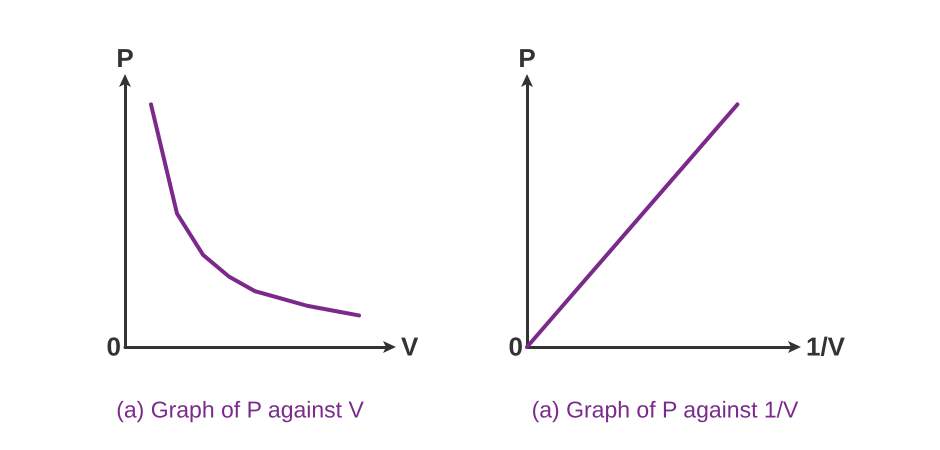 The height and width of the screenshot is (450, 940). I want to click on text: (a) Graph of P against V, so click(240, 410).